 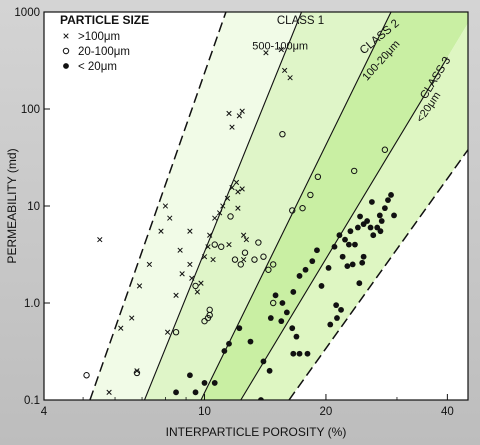 I want to click on y-tick-label: 0.1, so click(x=32, y=401).